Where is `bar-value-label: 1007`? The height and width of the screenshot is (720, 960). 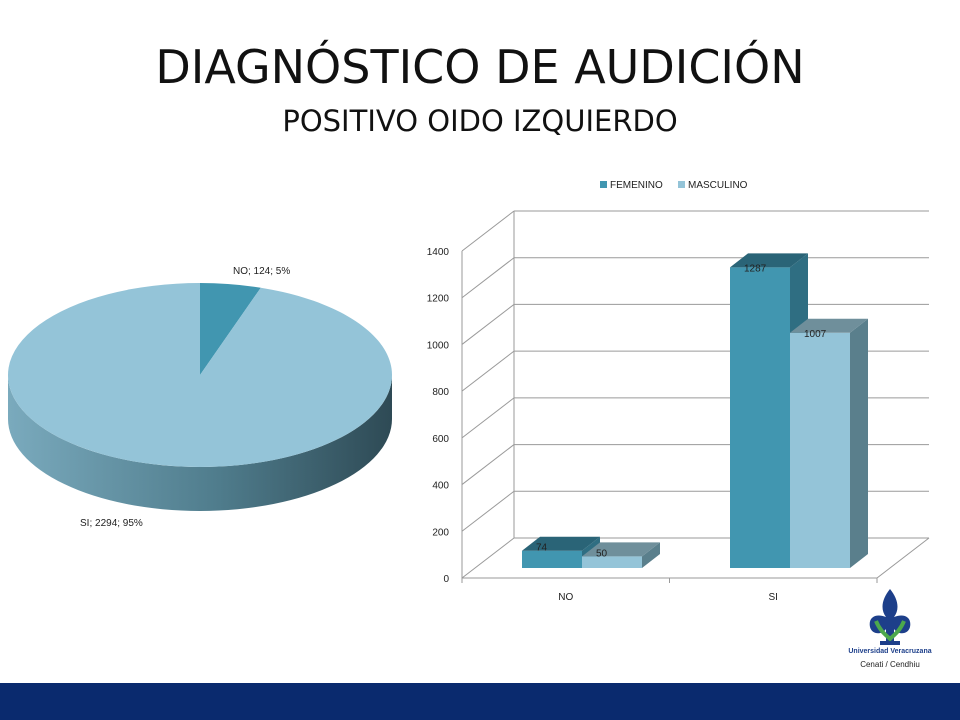
bar-value-label: 1007 is located at coordinates (815, 334).